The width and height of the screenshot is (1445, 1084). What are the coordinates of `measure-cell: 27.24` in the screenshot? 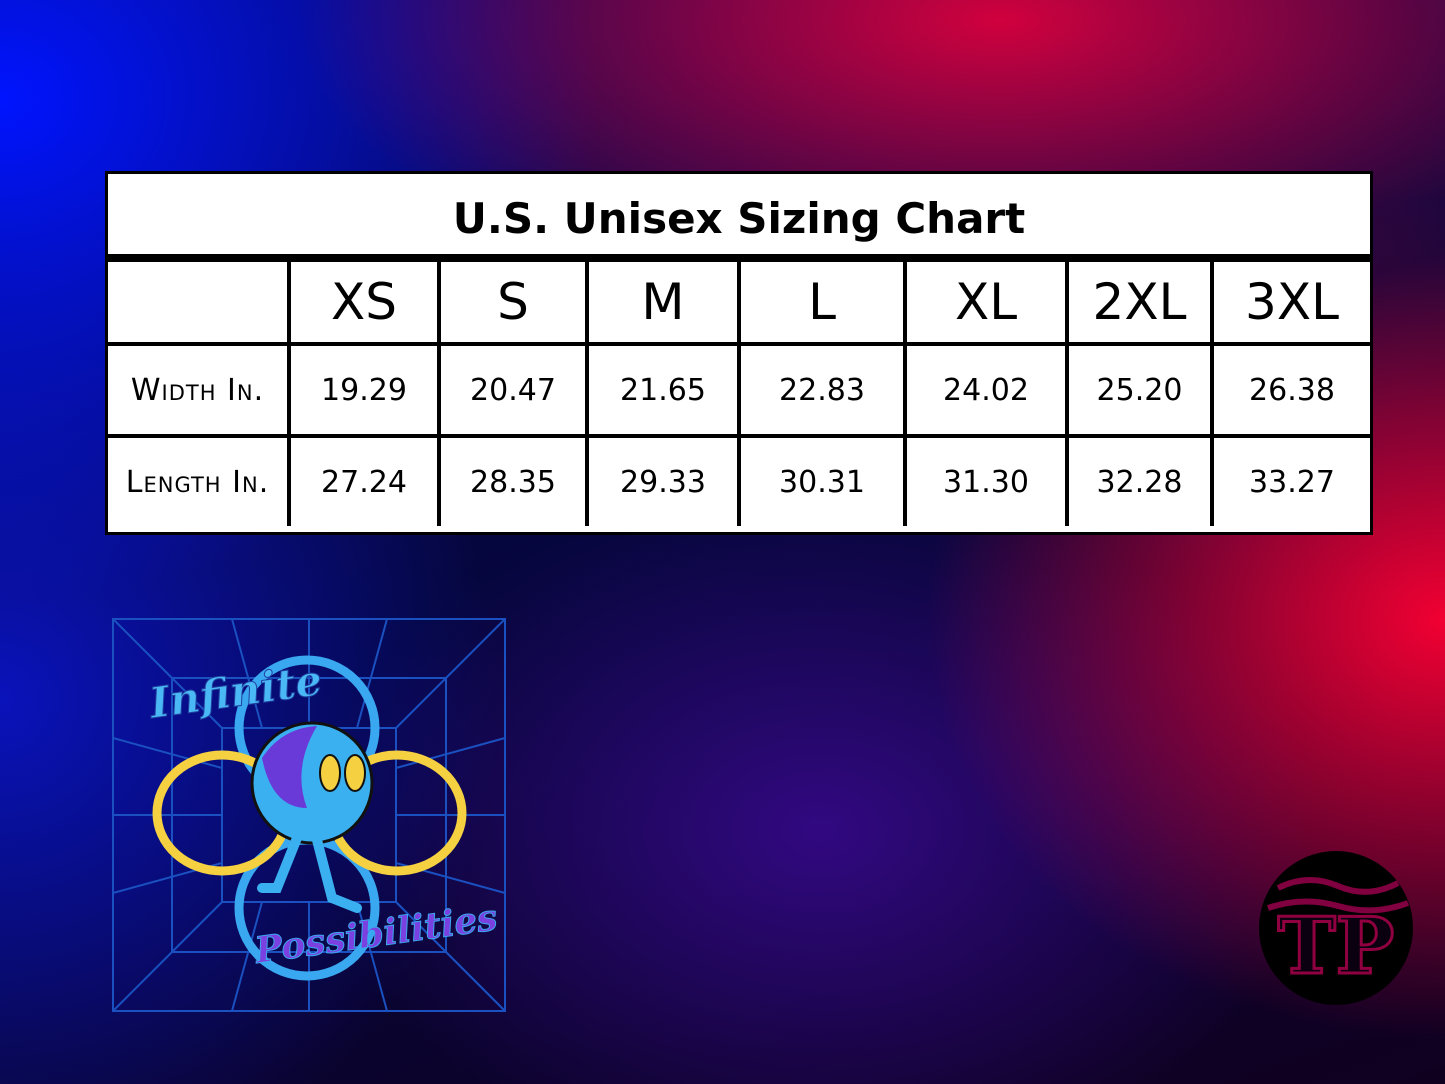 It's located at (364, 480).